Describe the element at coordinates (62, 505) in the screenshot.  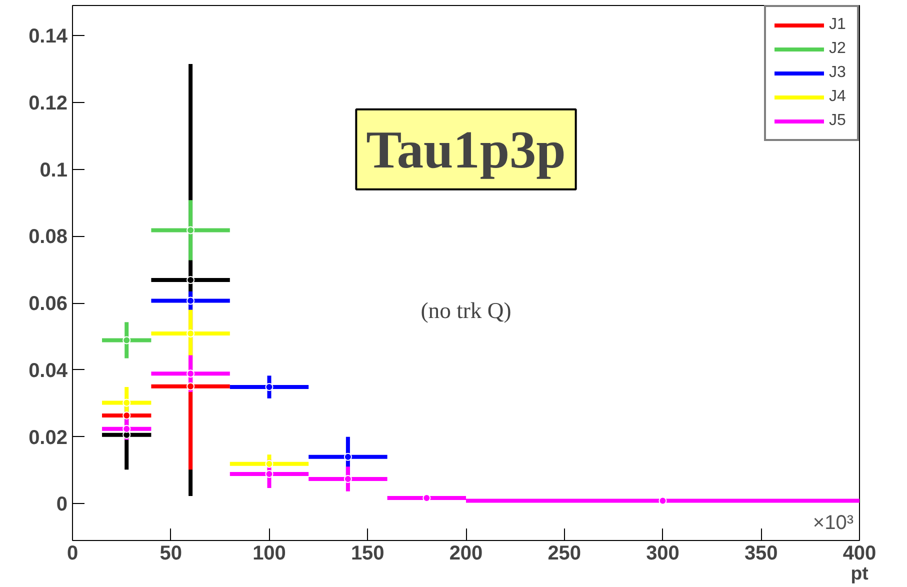
I see `y-tick-label: 0` at that location.